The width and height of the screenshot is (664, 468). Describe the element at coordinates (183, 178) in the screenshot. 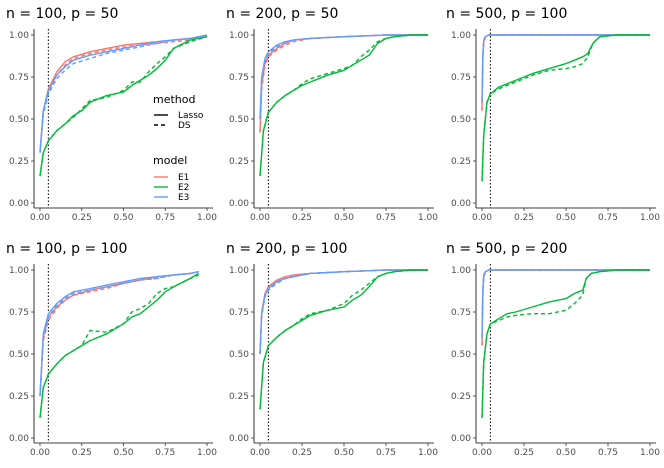

I see `legend-e1-label: E1` at that location.